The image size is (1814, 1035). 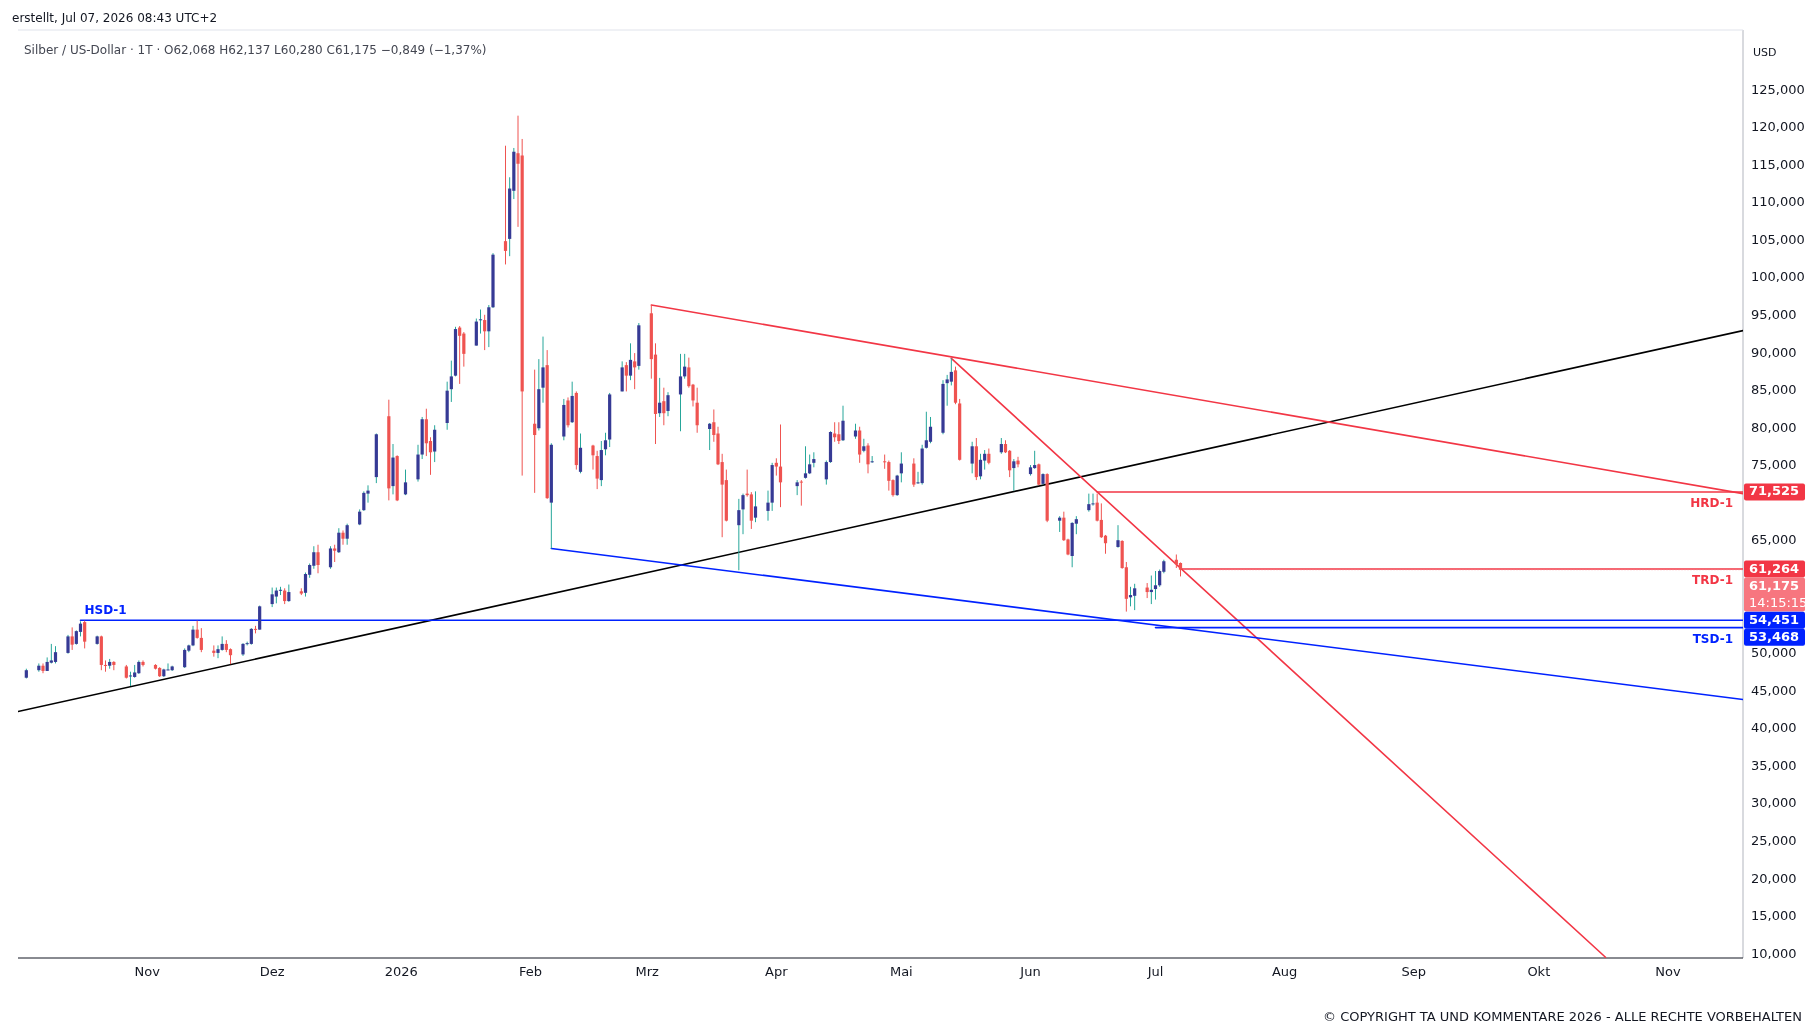 What do you see at coordinates (255, 50) in the screenshot?
I see `text: Silber / US-Dollar · 1T · O62,068 H62,137 L60,280 C61,175 −0,849 (−1,37%)` at bounding box center [255, 50].